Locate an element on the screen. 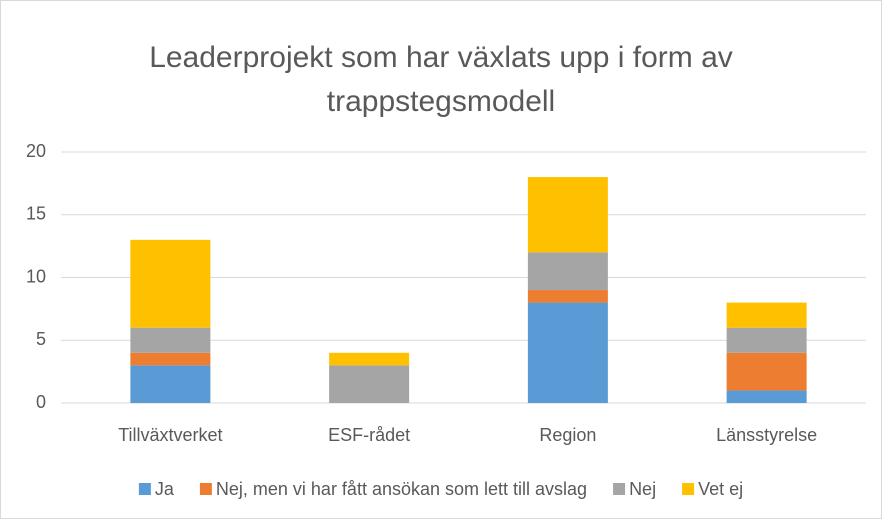  legend-label: Nej is located at coordinates (642, 489).